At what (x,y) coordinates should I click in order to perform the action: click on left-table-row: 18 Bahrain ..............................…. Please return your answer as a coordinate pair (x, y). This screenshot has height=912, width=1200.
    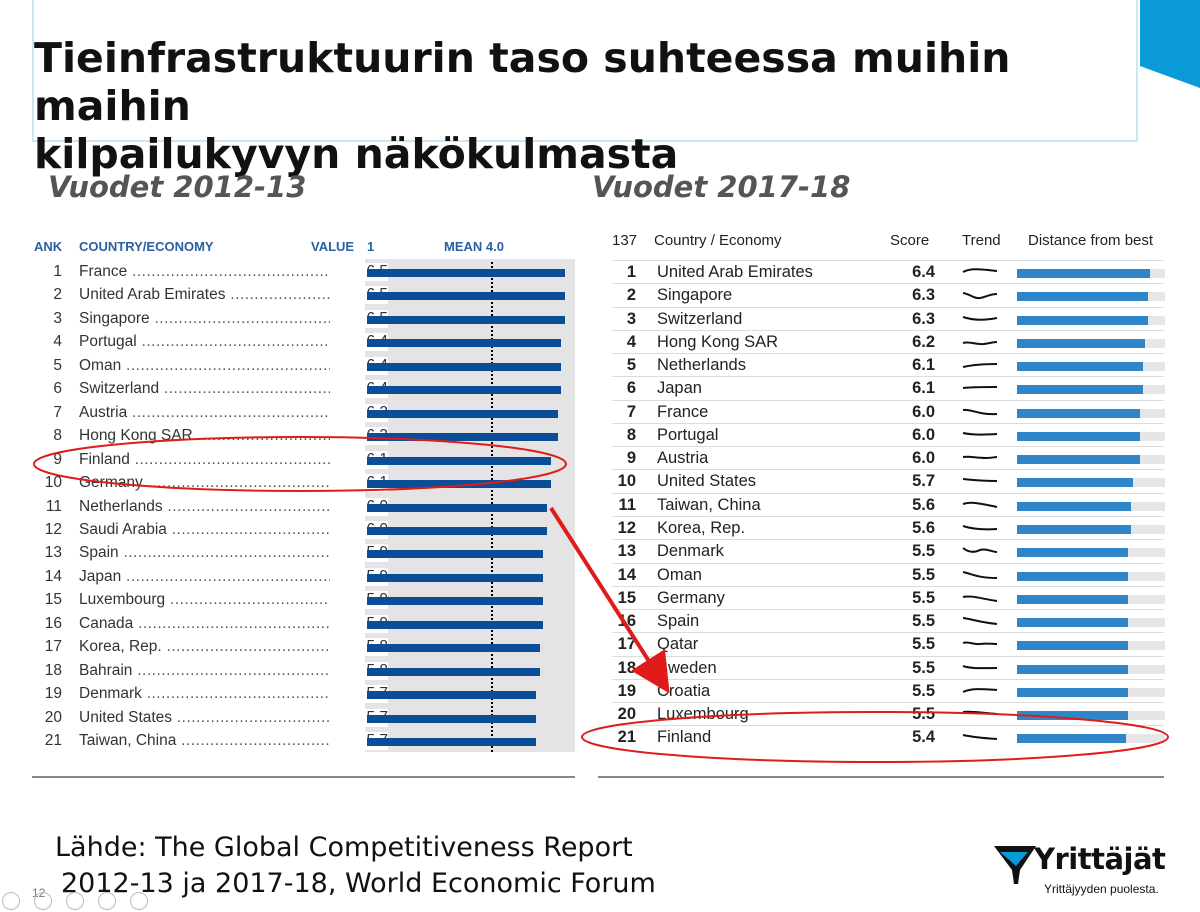
    Looking at the image, I should click on (304, 670).